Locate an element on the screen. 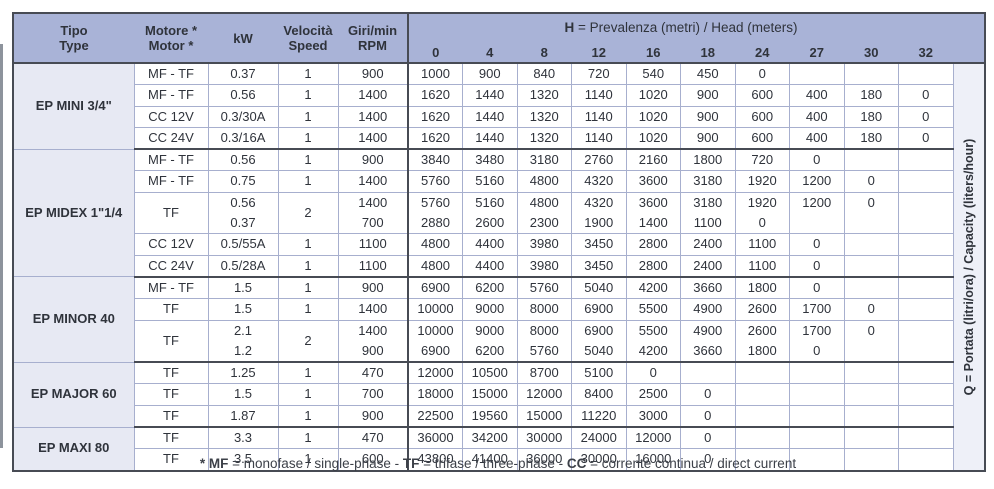 This screenshot has height=489, width=994. capacity-cell: 12000 is located at coordinates (544, 394).